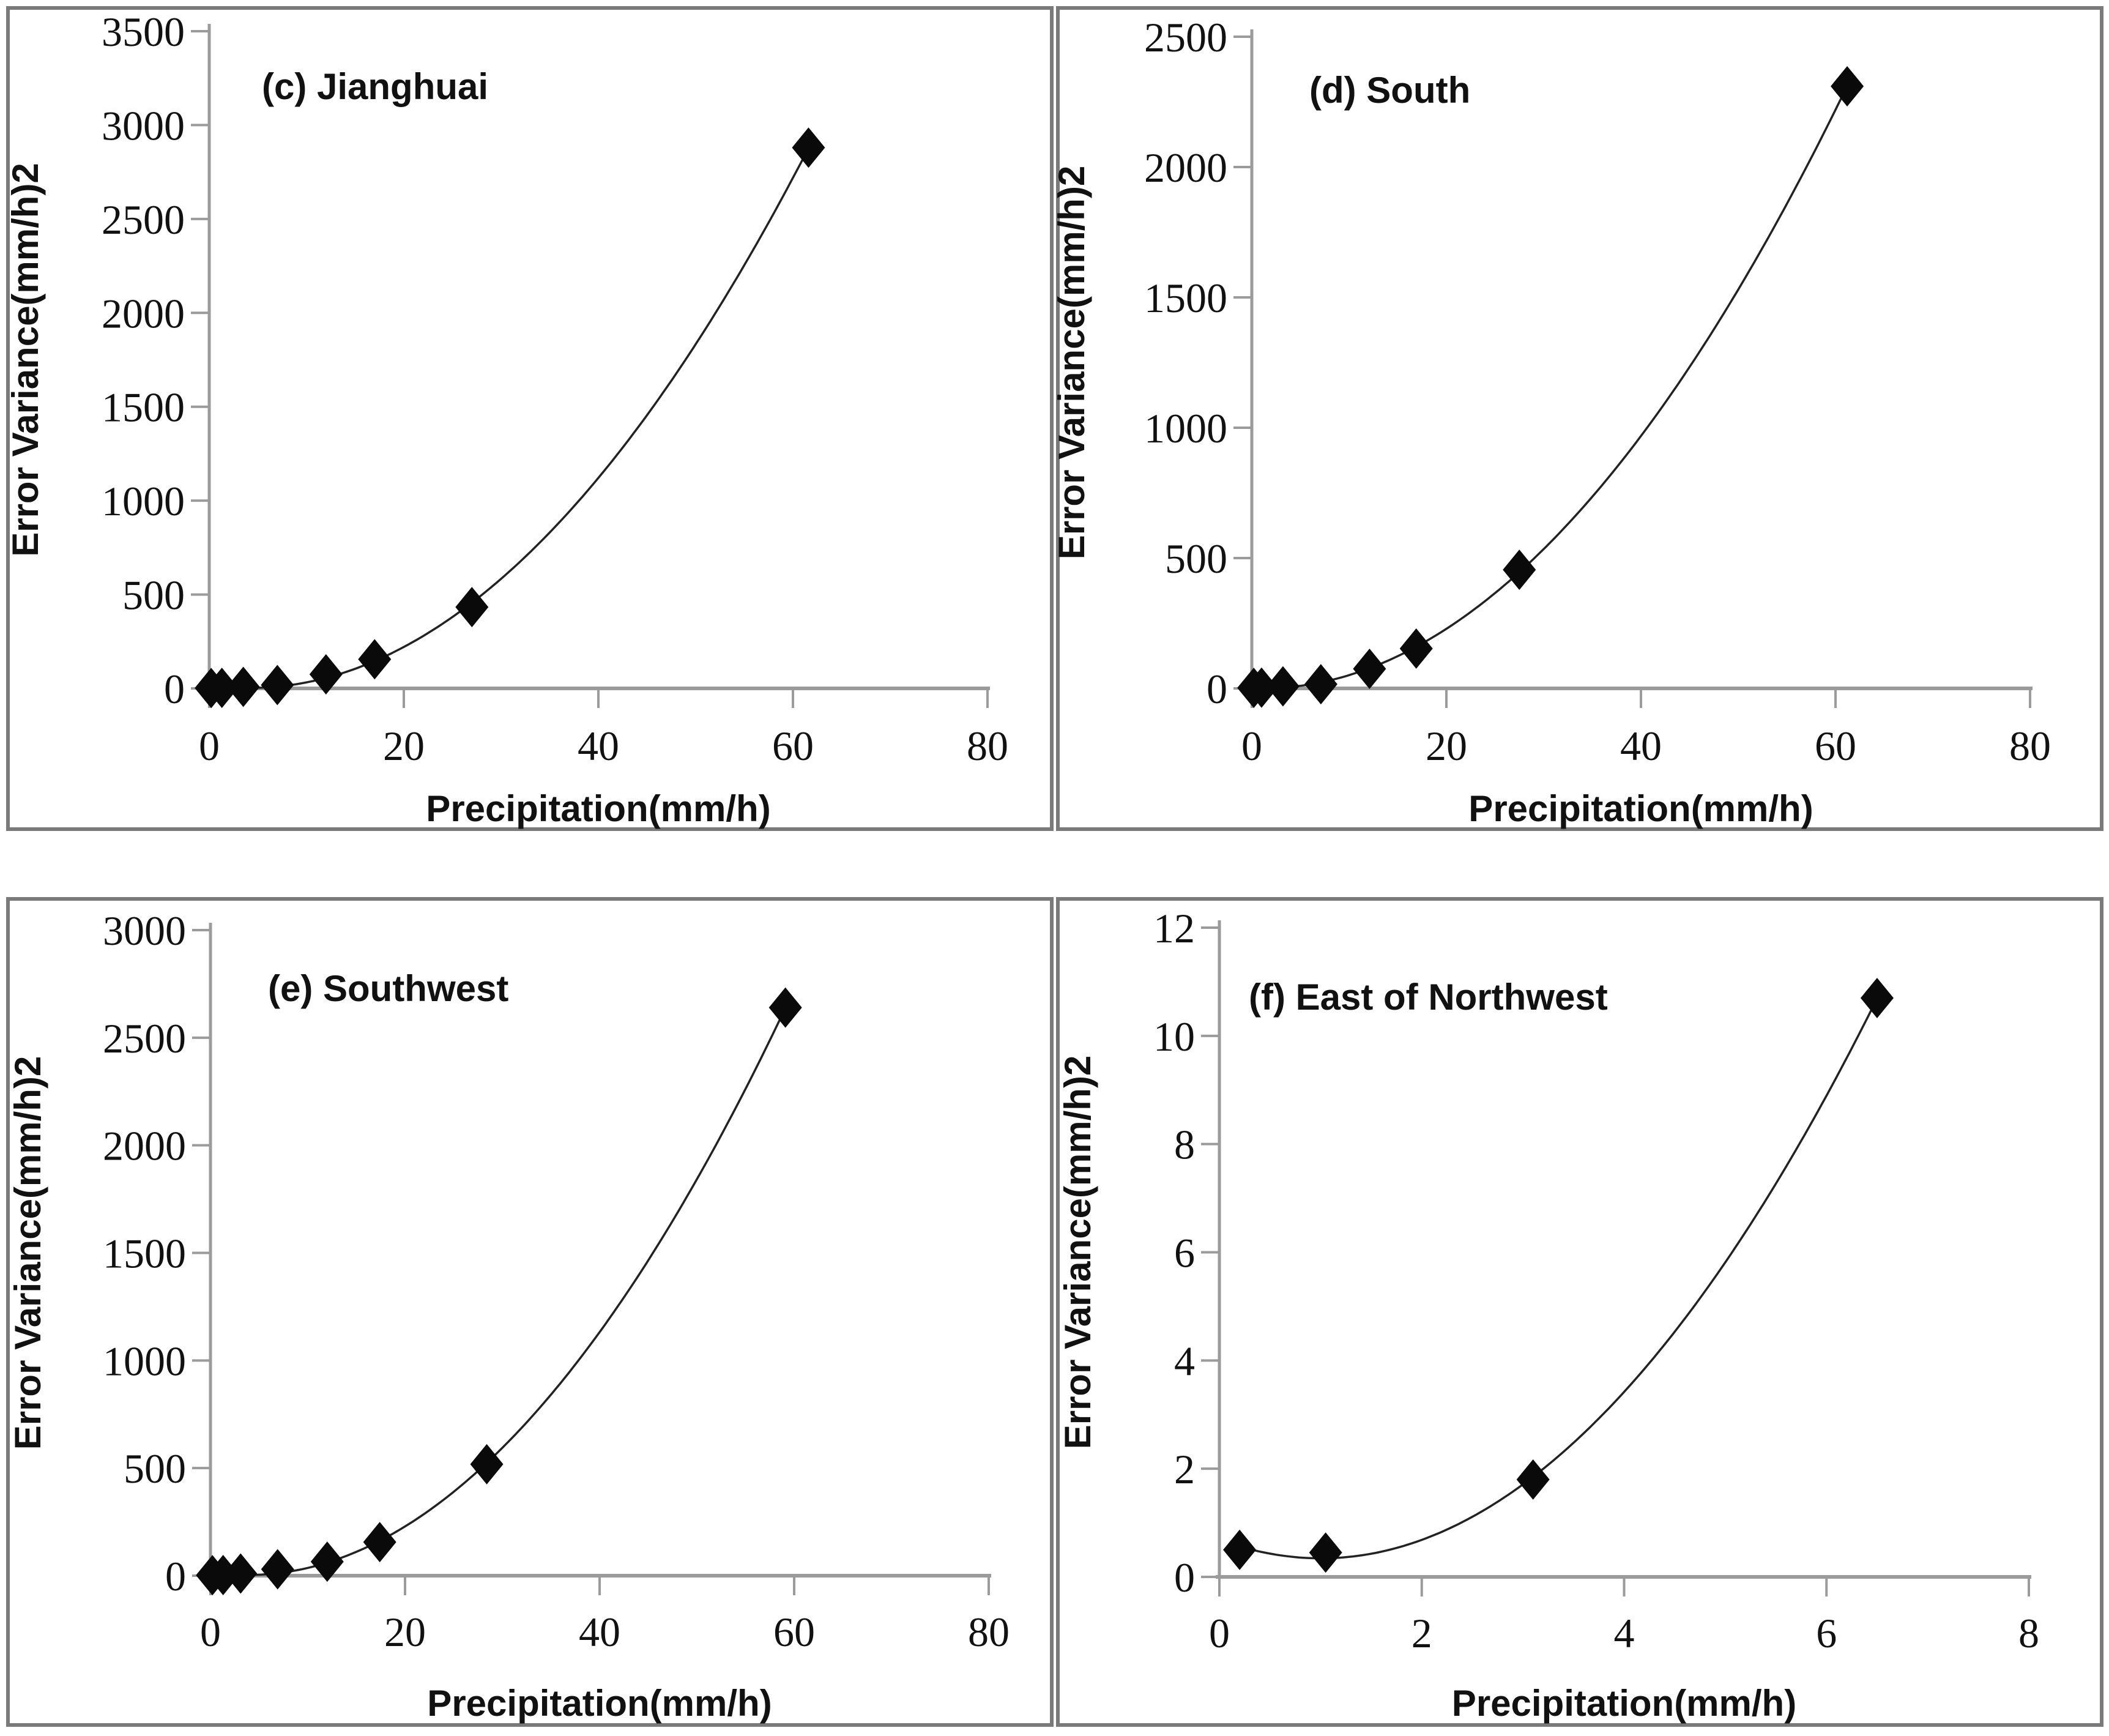 The image size is (2109, 1736). Describe the element at coordinates (1185, 1361) in the screenshot. I see `y-tick-label: 4` at that location.